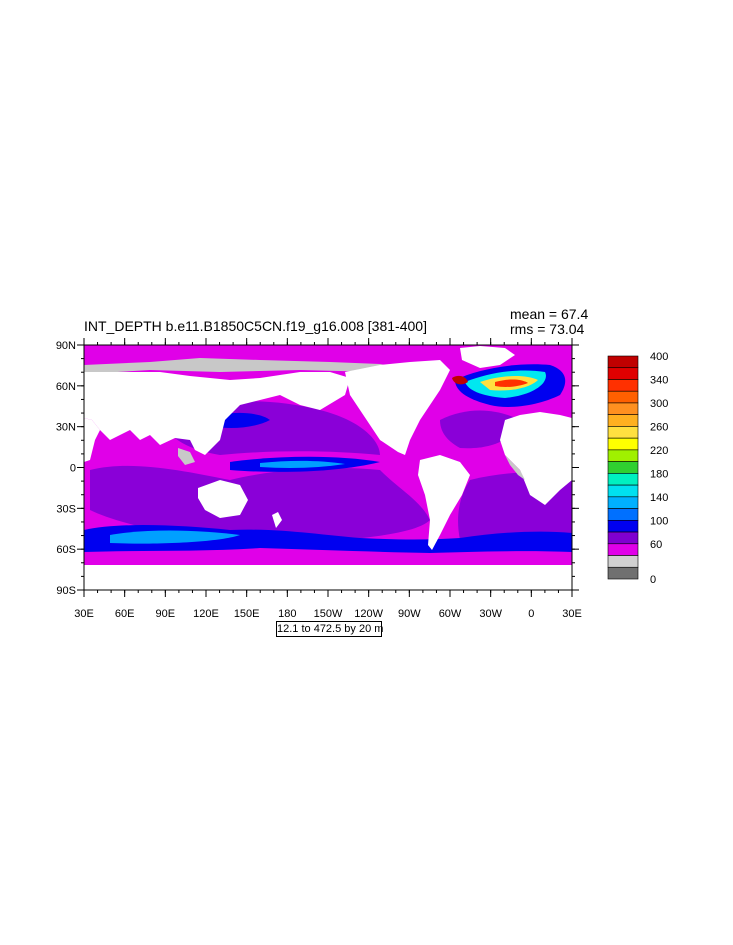  I want to click on eurasia, so click(217, 413).